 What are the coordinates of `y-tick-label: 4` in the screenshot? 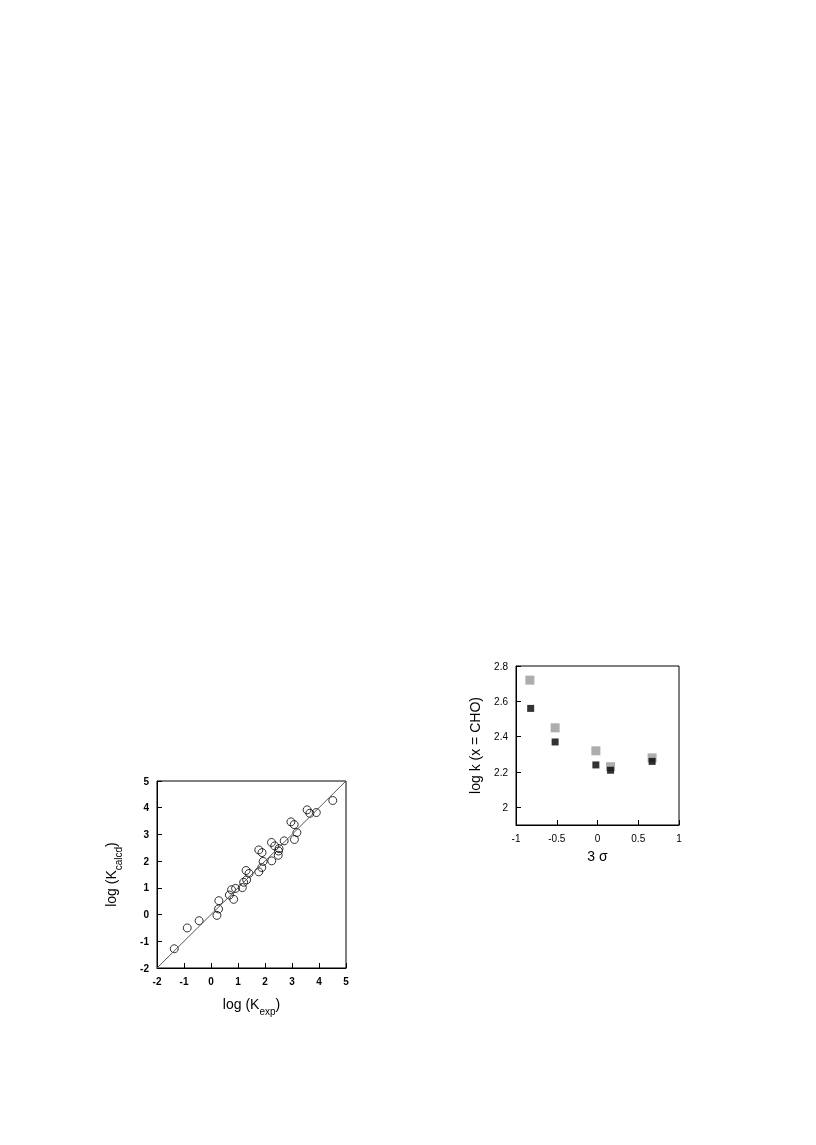 It's located at (146, 808).